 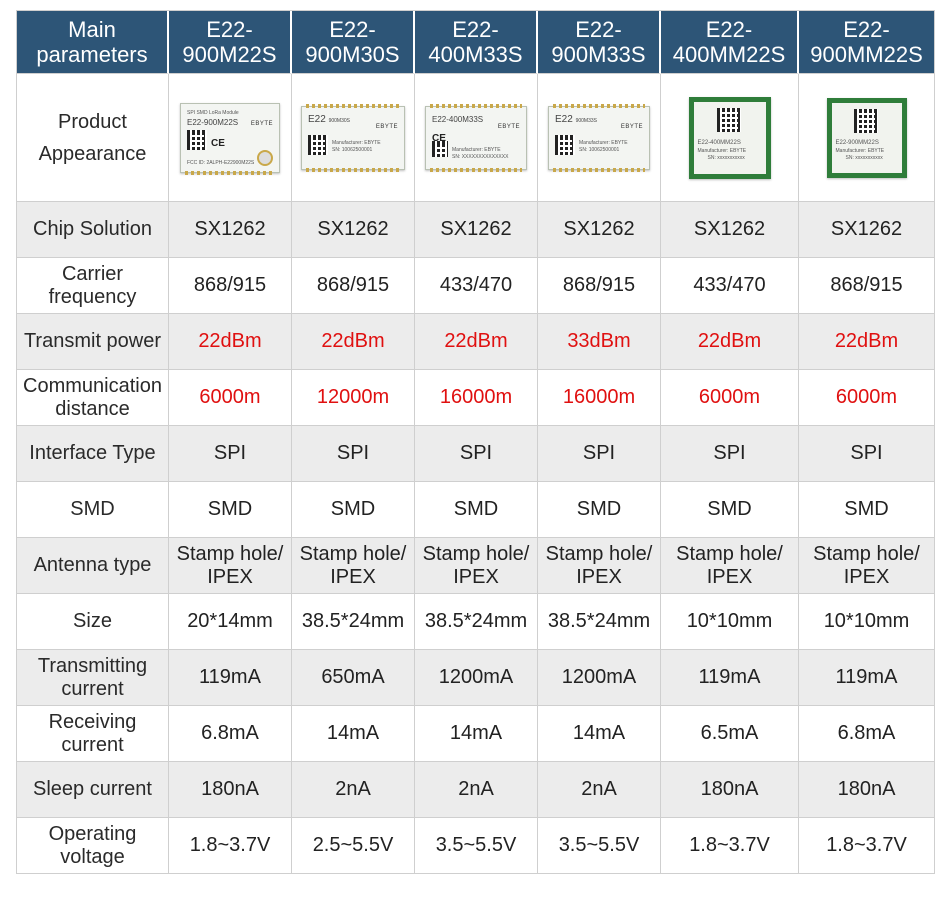 What do you see at coordinates (476, 454) in the screenshot?
I see `table-row: Interface Type SPI SPI SPI SPI SPI SPI` at bounding box center [476, 454].